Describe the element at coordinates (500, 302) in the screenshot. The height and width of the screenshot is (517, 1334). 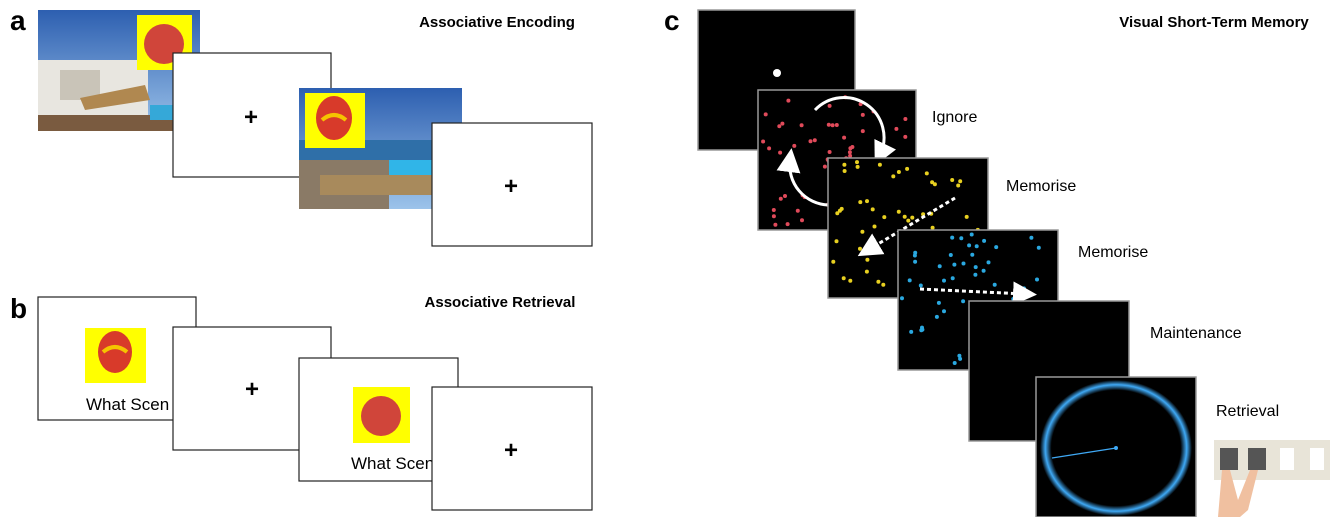
I see `panel-title: Associative Retrieval` at that location.